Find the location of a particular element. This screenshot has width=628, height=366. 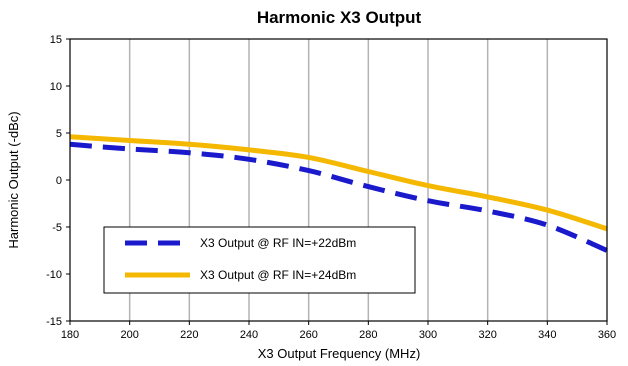

y-tick-label: -10 is located at coordinates (54, 275).